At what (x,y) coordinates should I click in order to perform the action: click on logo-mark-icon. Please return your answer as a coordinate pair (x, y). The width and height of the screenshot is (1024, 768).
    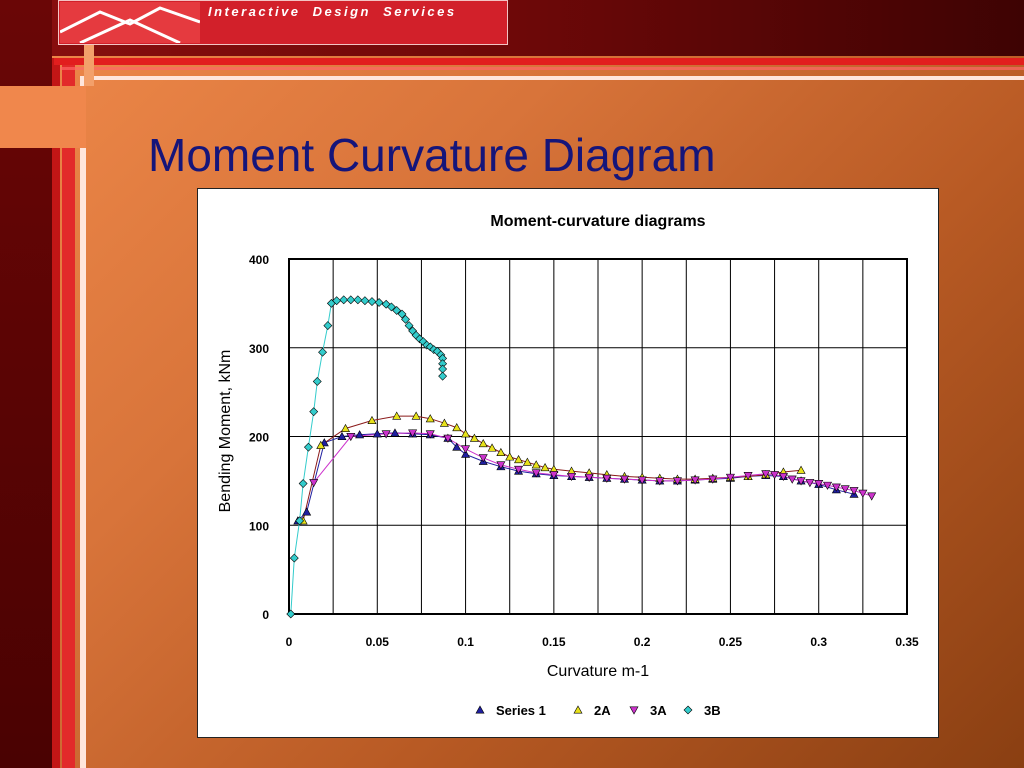
    Looking at the image, I should click on (130, 23).